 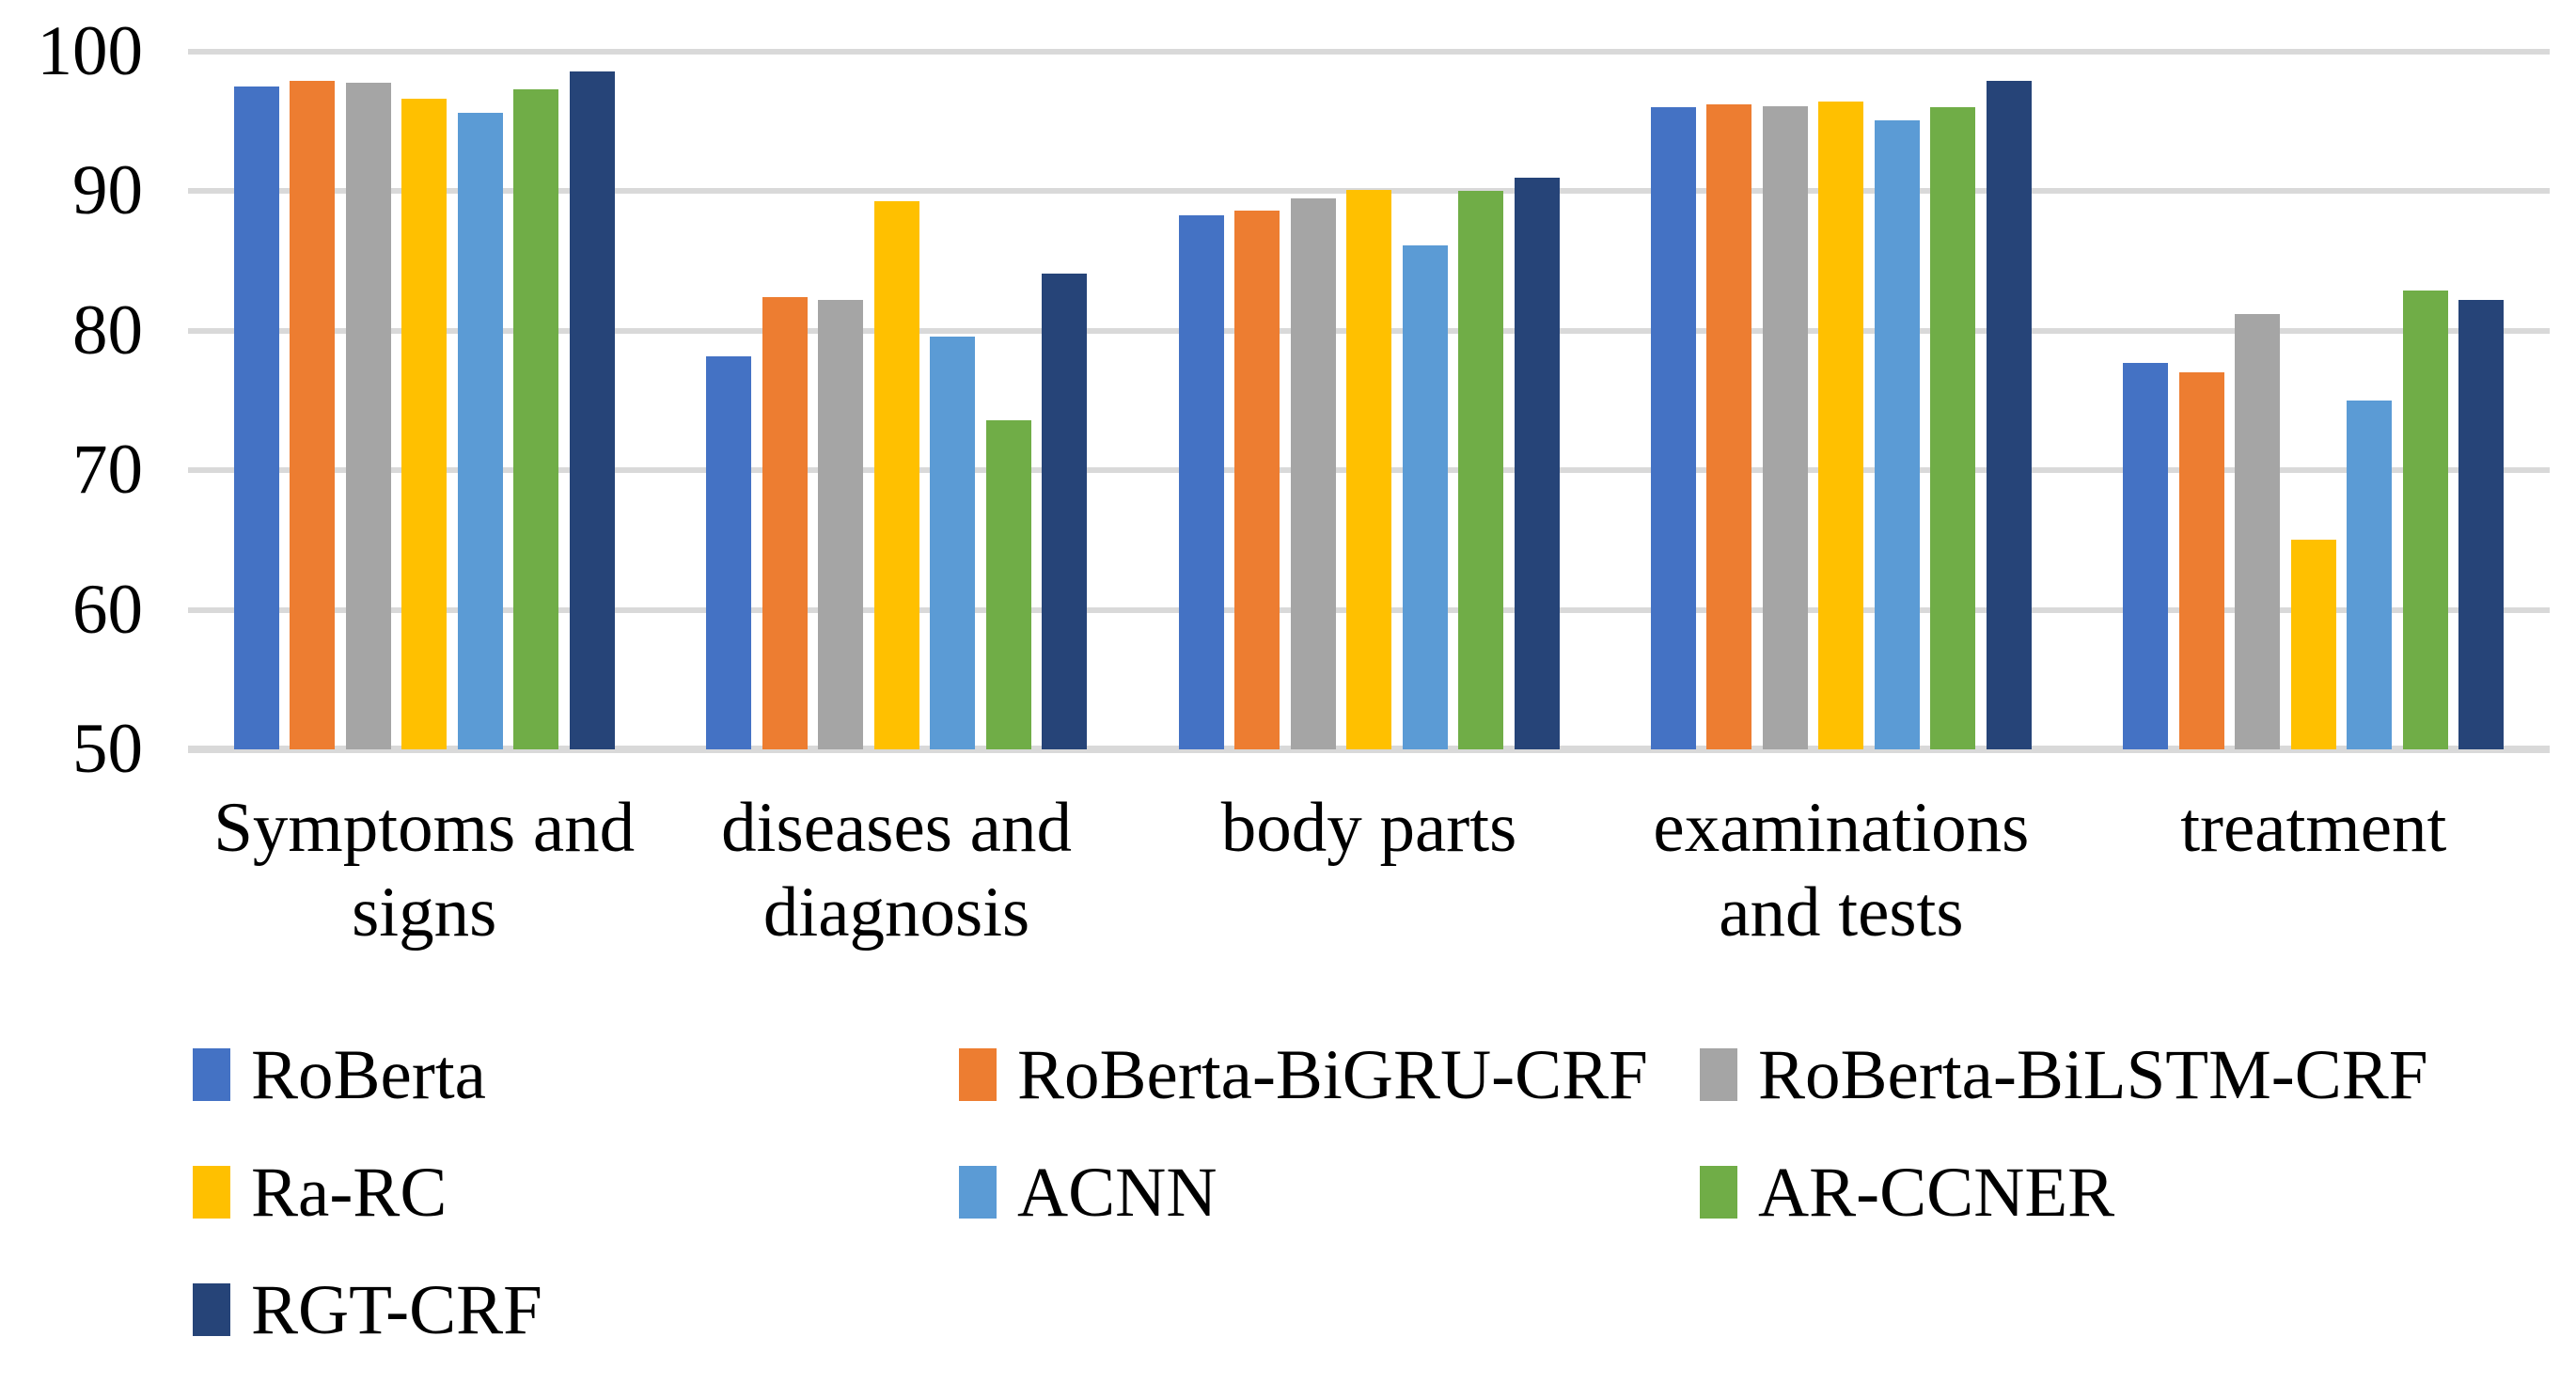 I want to click on legend-item-RoBerta-BiLSTM-CRF: RoBerta-BiLSTM-CRF, so click(x=2064, y=1074).